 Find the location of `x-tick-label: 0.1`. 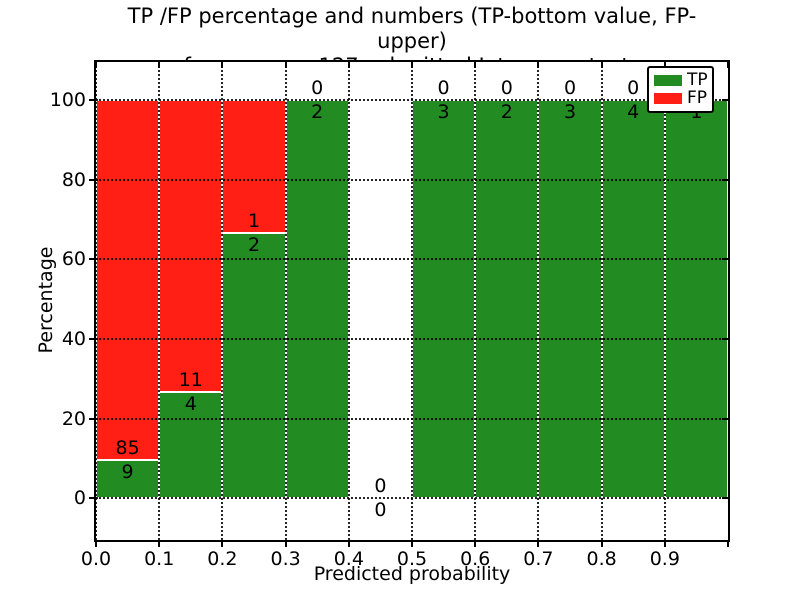

x-tick-label: 0.1 is located at coordinates (159, 559).